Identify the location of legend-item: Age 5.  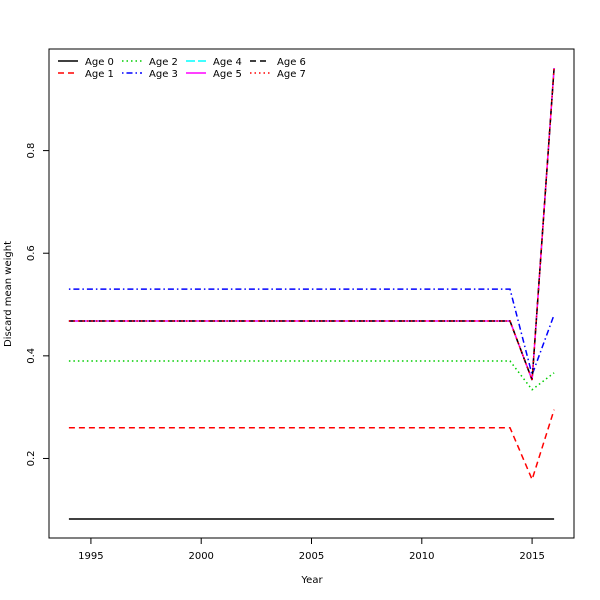
(214, 74).